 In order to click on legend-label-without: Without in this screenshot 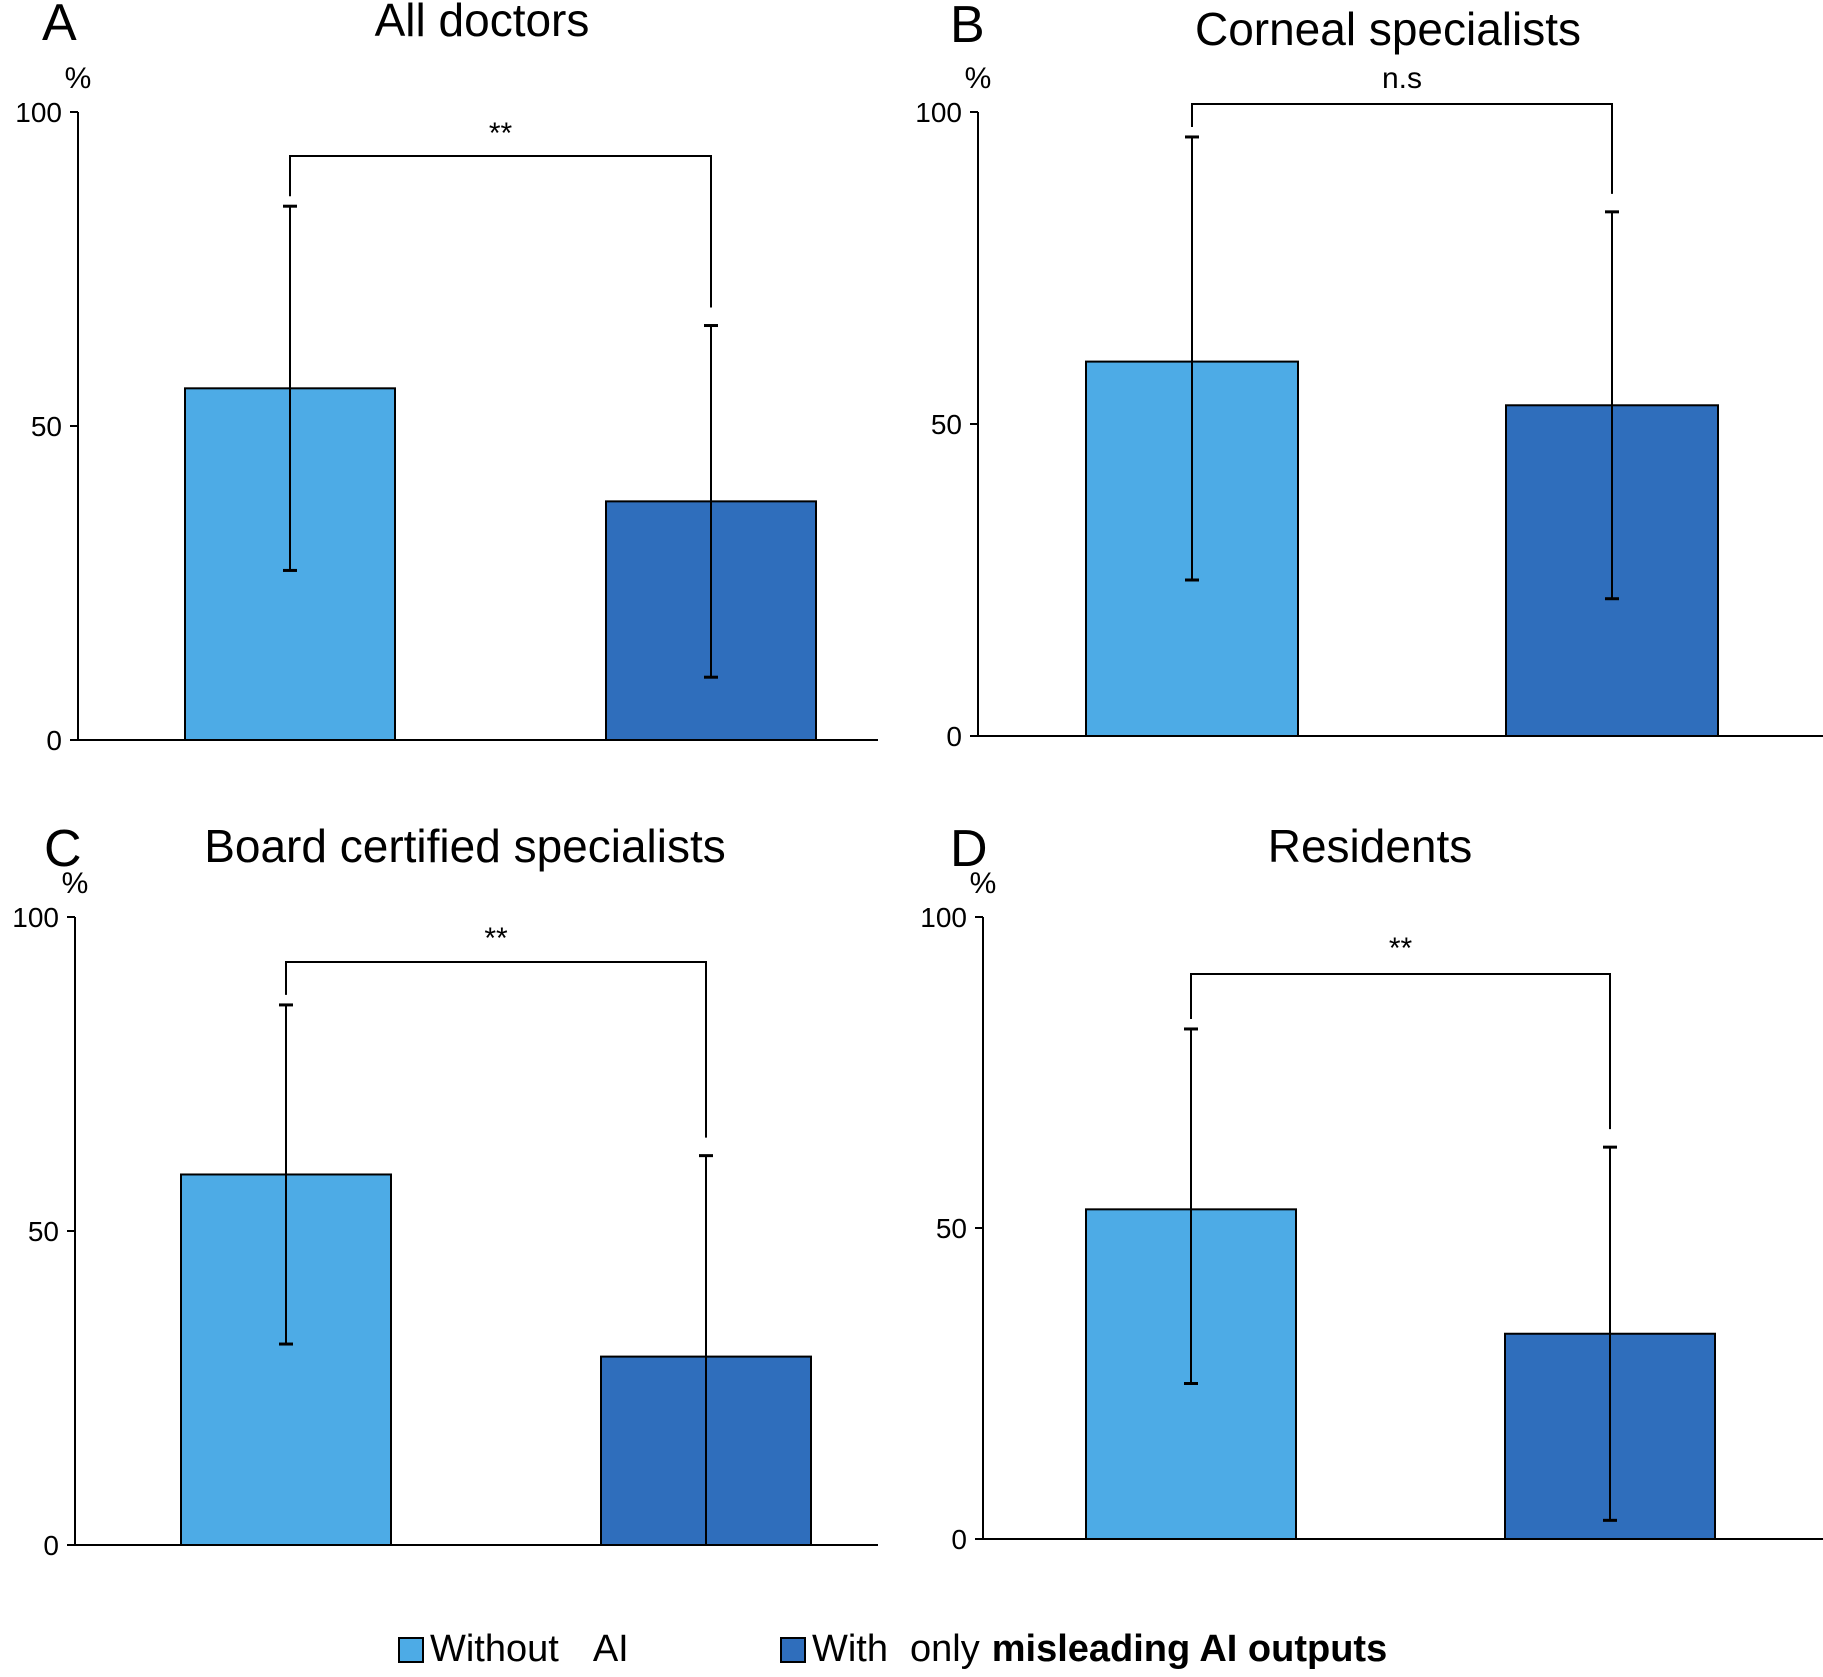, I will do `click(494, 1649)`.